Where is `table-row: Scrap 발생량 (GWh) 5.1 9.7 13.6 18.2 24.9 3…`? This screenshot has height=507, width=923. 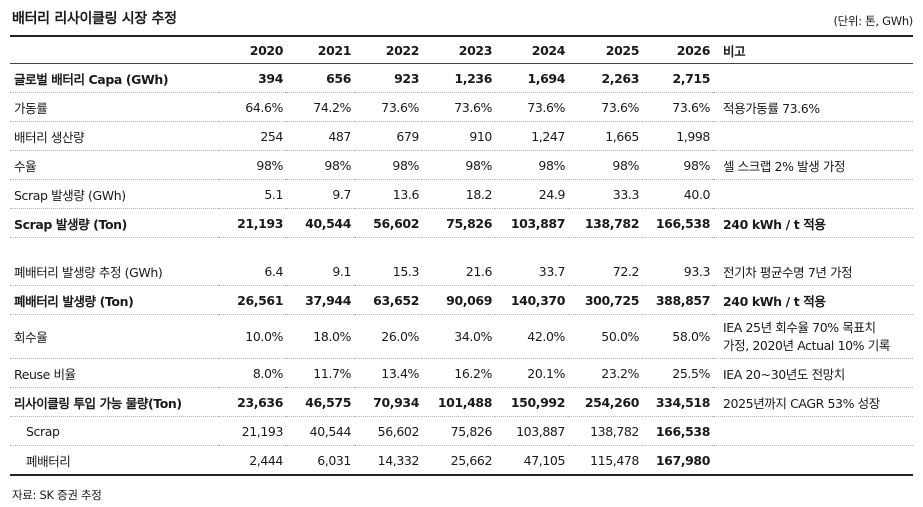
table-row: Scrap 발생량 (GWh) 5.1 9.7 13.6 18.2 24.9 3… is located at coordinates (461, 194).